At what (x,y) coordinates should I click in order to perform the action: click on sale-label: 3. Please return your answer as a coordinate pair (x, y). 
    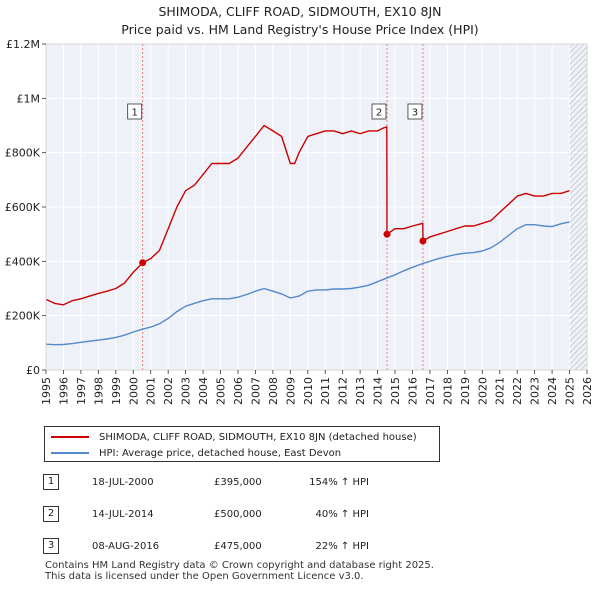
    Looking at the image, I should click on (415, 113).